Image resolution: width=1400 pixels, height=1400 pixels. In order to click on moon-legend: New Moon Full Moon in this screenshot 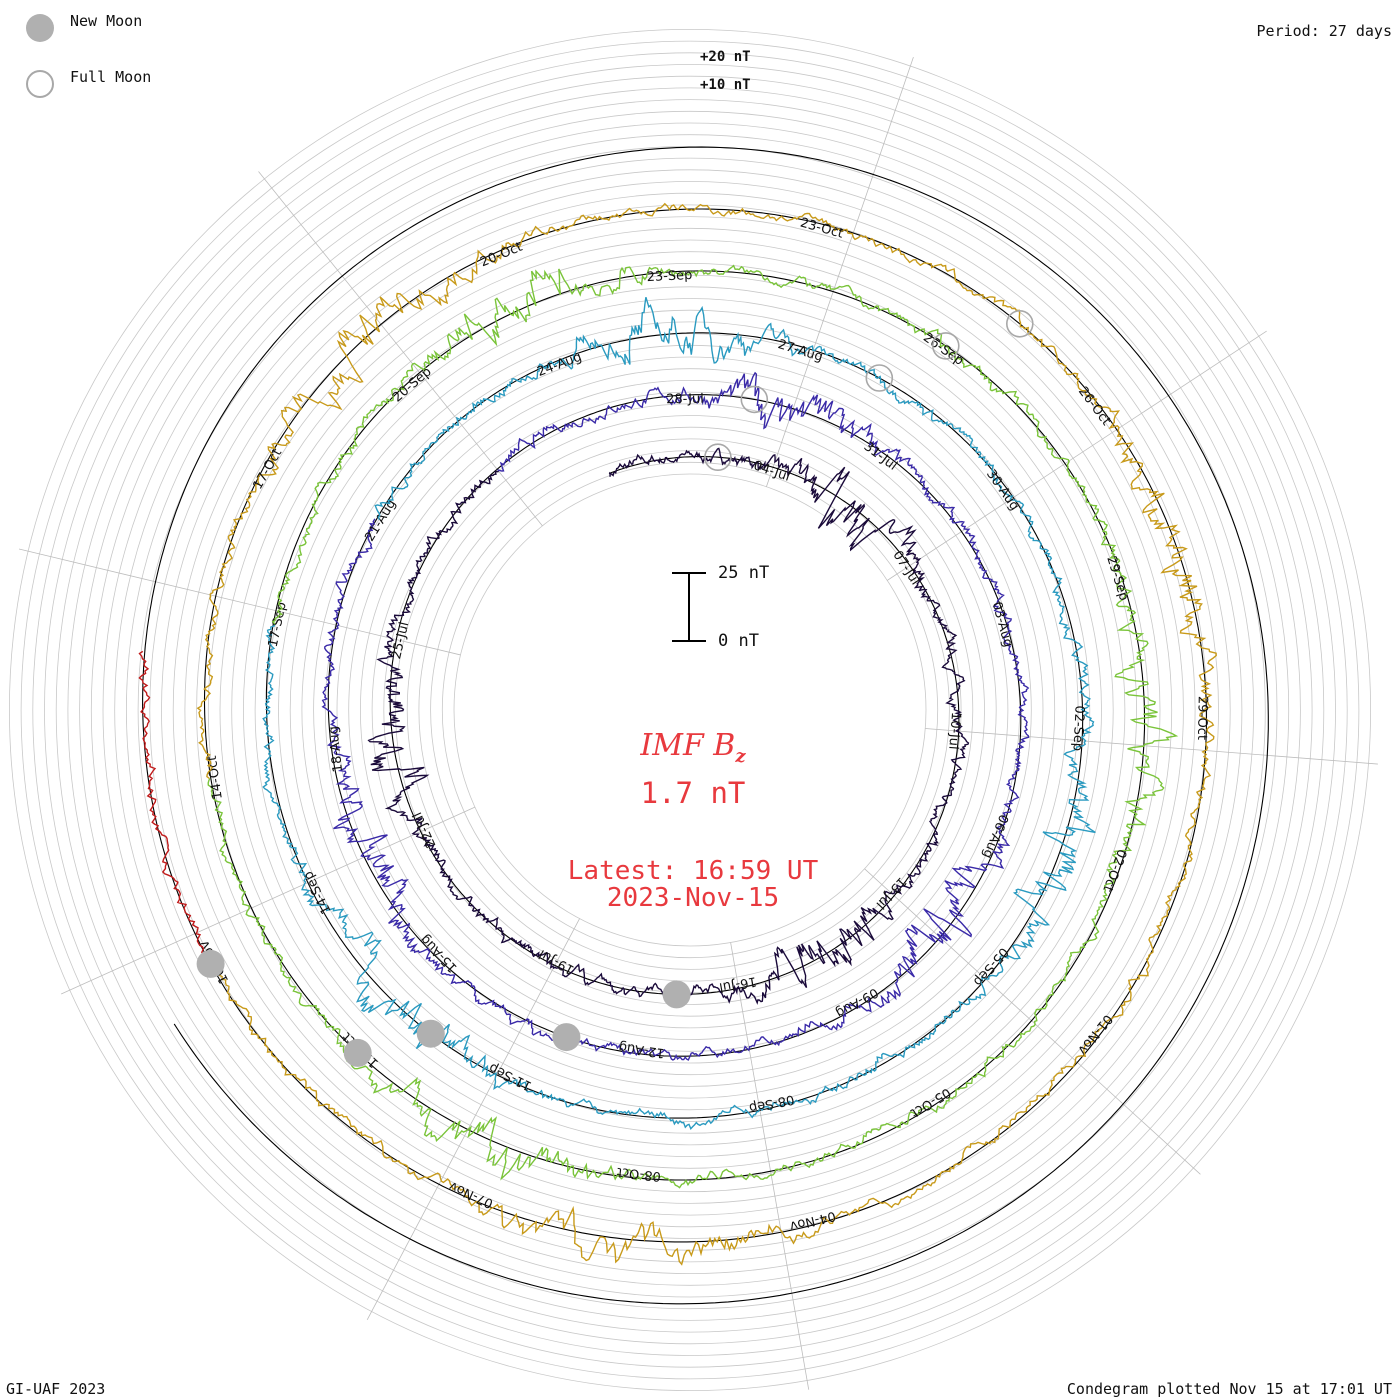, I will do `click(88, 68)`.